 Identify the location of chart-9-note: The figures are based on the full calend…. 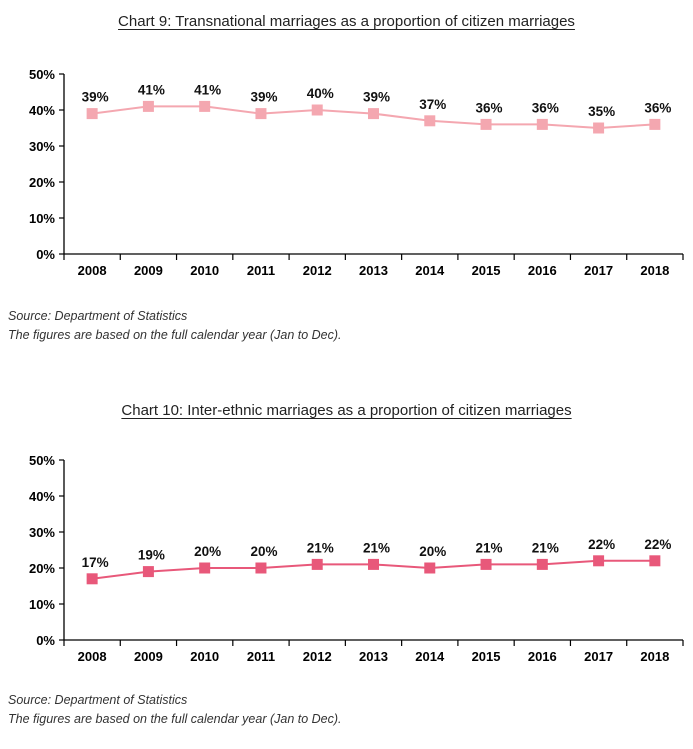
(175, 335).